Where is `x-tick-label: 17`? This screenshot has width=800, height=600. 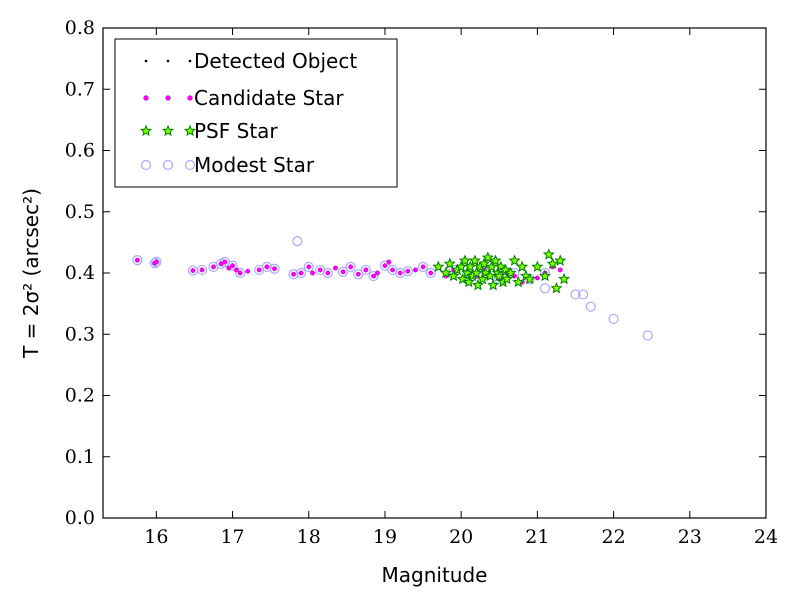 x-tick-label: 17 is located at coordinates (232, 537).